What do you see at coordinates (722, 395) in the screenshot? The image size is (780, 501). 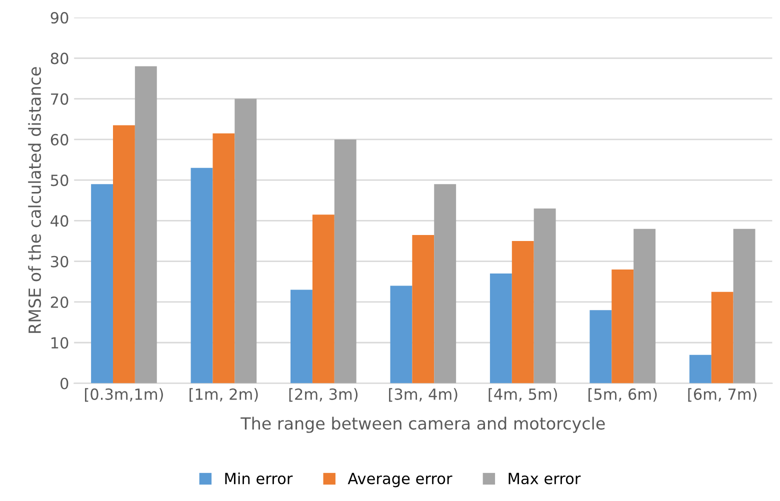 I see `x-tick-label: [6m, 7m)` at bounding box center [722, 395].